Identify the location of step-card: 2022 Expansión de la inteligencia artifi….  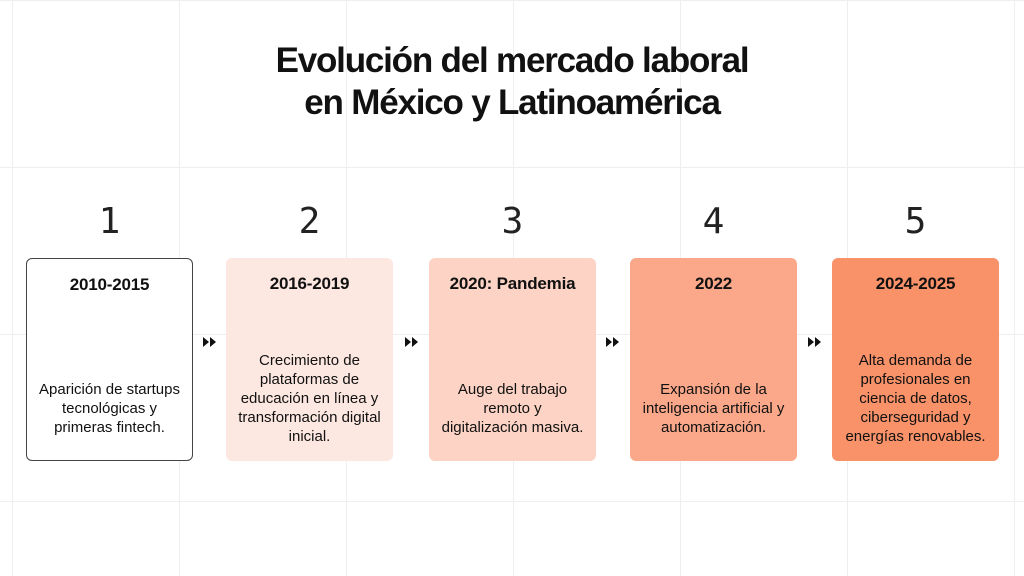
(713, 359).